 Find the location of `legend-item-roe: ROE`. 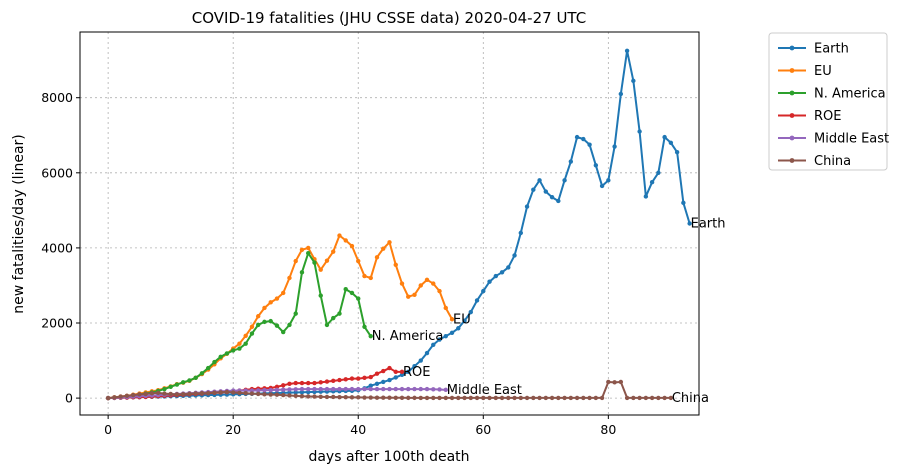

legend-item-roe: ROE is located at coordinates (809, 116).